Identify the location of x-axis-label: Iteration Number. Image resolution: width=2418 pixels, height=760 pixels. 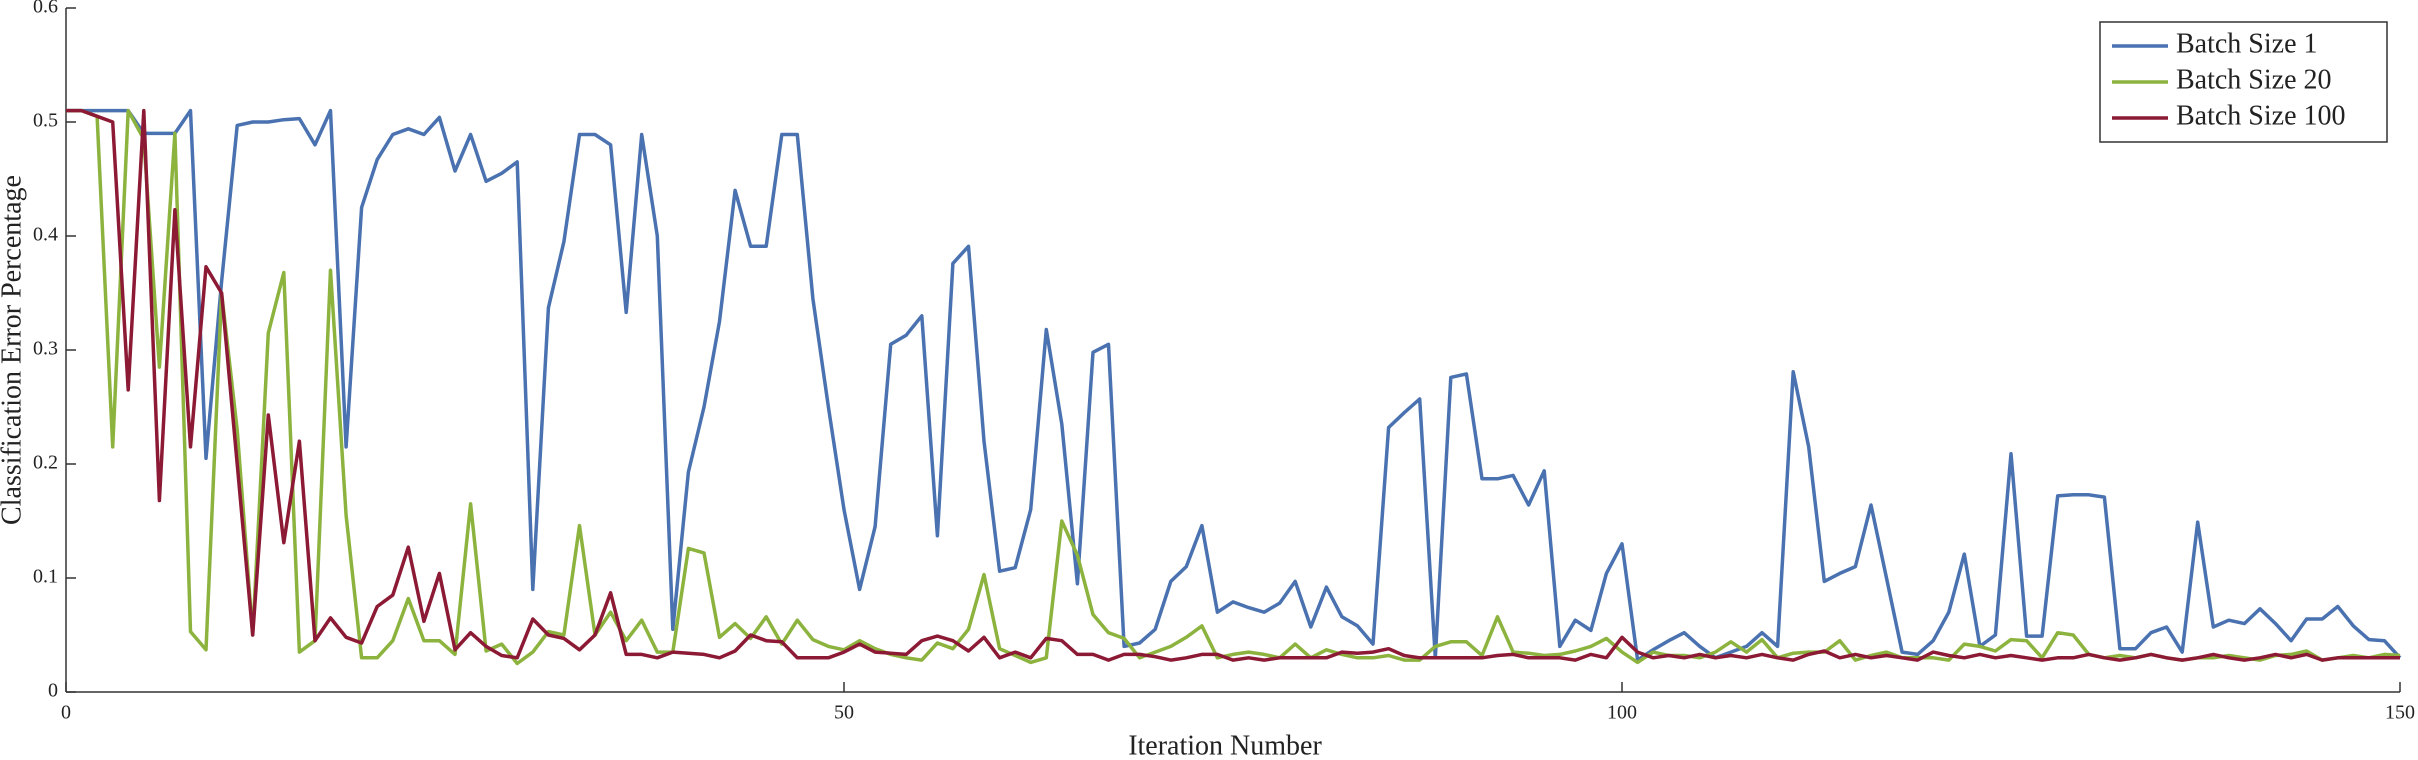
(1225, 745).